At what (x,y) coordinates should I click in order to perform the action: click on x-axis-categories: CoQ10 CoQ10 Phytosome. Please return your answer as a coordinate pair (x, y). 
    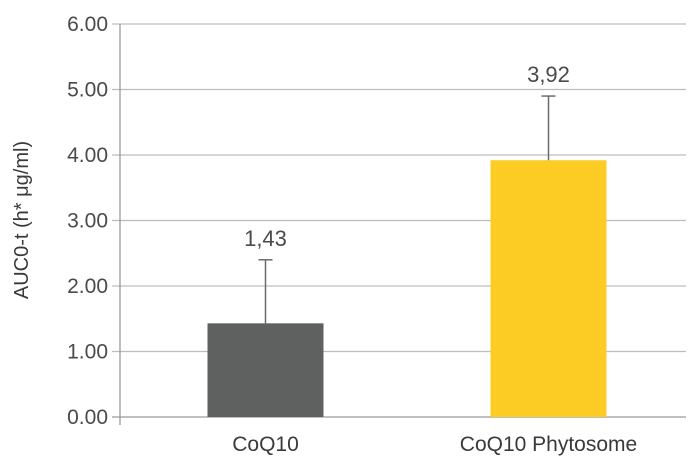
    Looking at the image, I should click on (434, 444).